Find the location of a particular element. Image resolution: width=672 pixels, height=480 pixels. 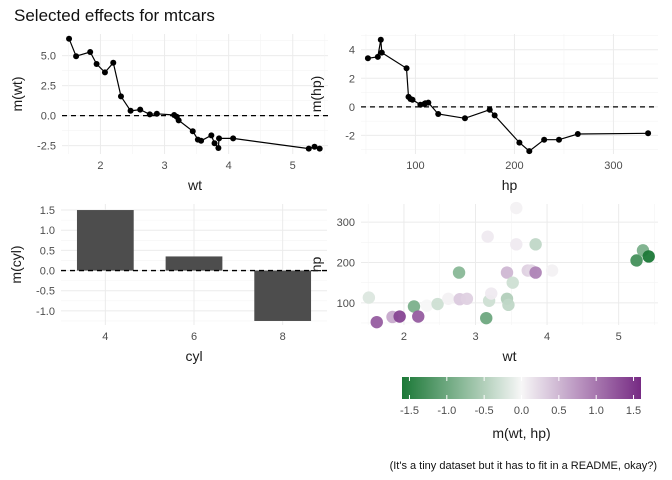

legend-break-label: -1.5 is located at coordinates (409, 411).